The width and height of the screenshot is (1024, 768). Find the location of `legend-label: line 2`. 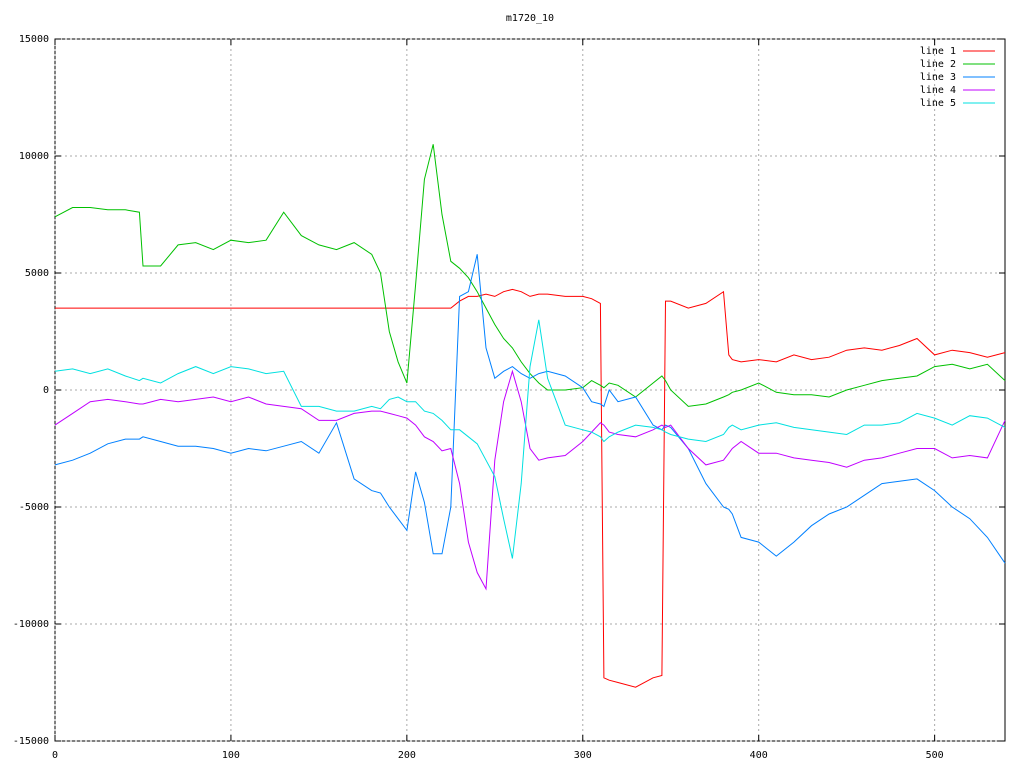

legend-label: line 2 is located at coordinates (938, 64).